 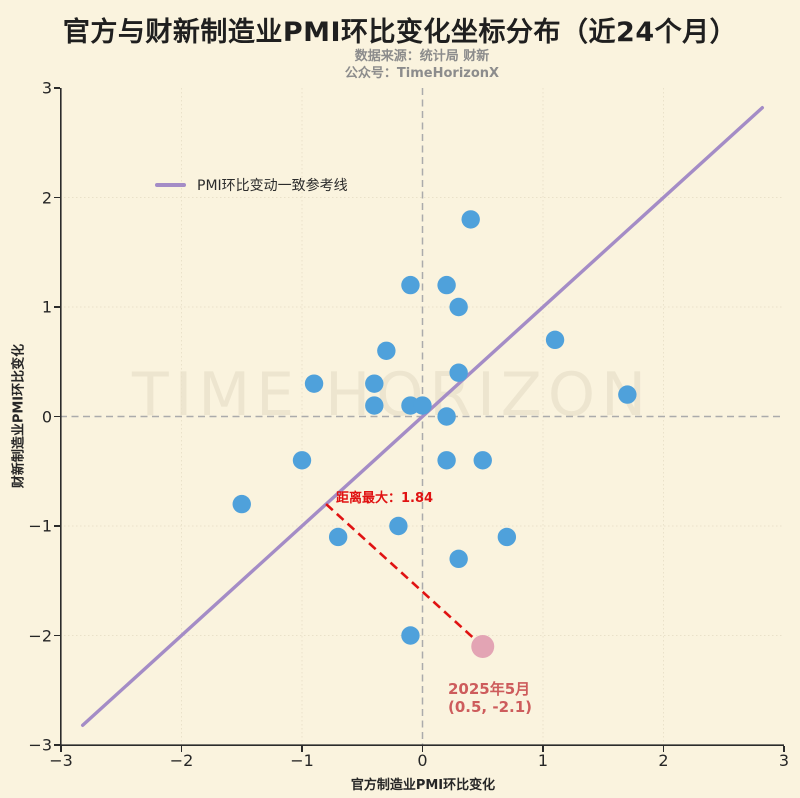 What do you see at coordinates (543, 760) in the screenshot?
I see `x-tick-label: 1` at bounding box center [543, 760].